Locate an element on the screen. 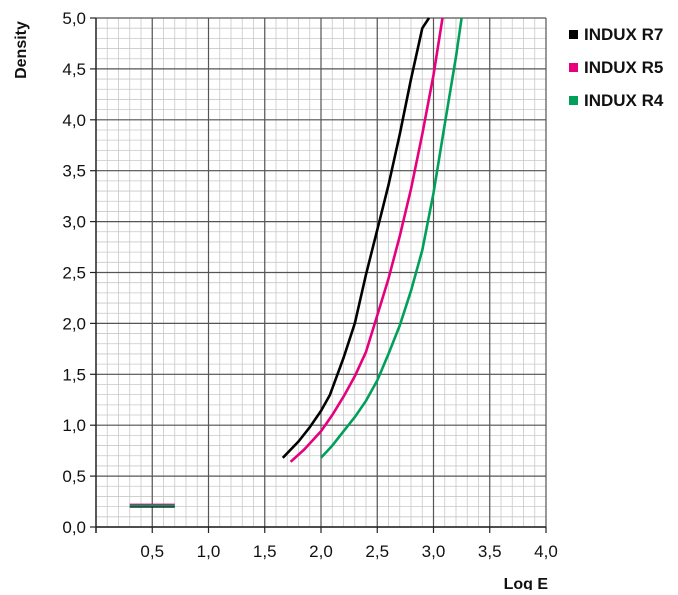 Image resolution: width=678 pixels, height=595 pixels. legend-label: INDUX R4 is located at coordinates (624, 100).